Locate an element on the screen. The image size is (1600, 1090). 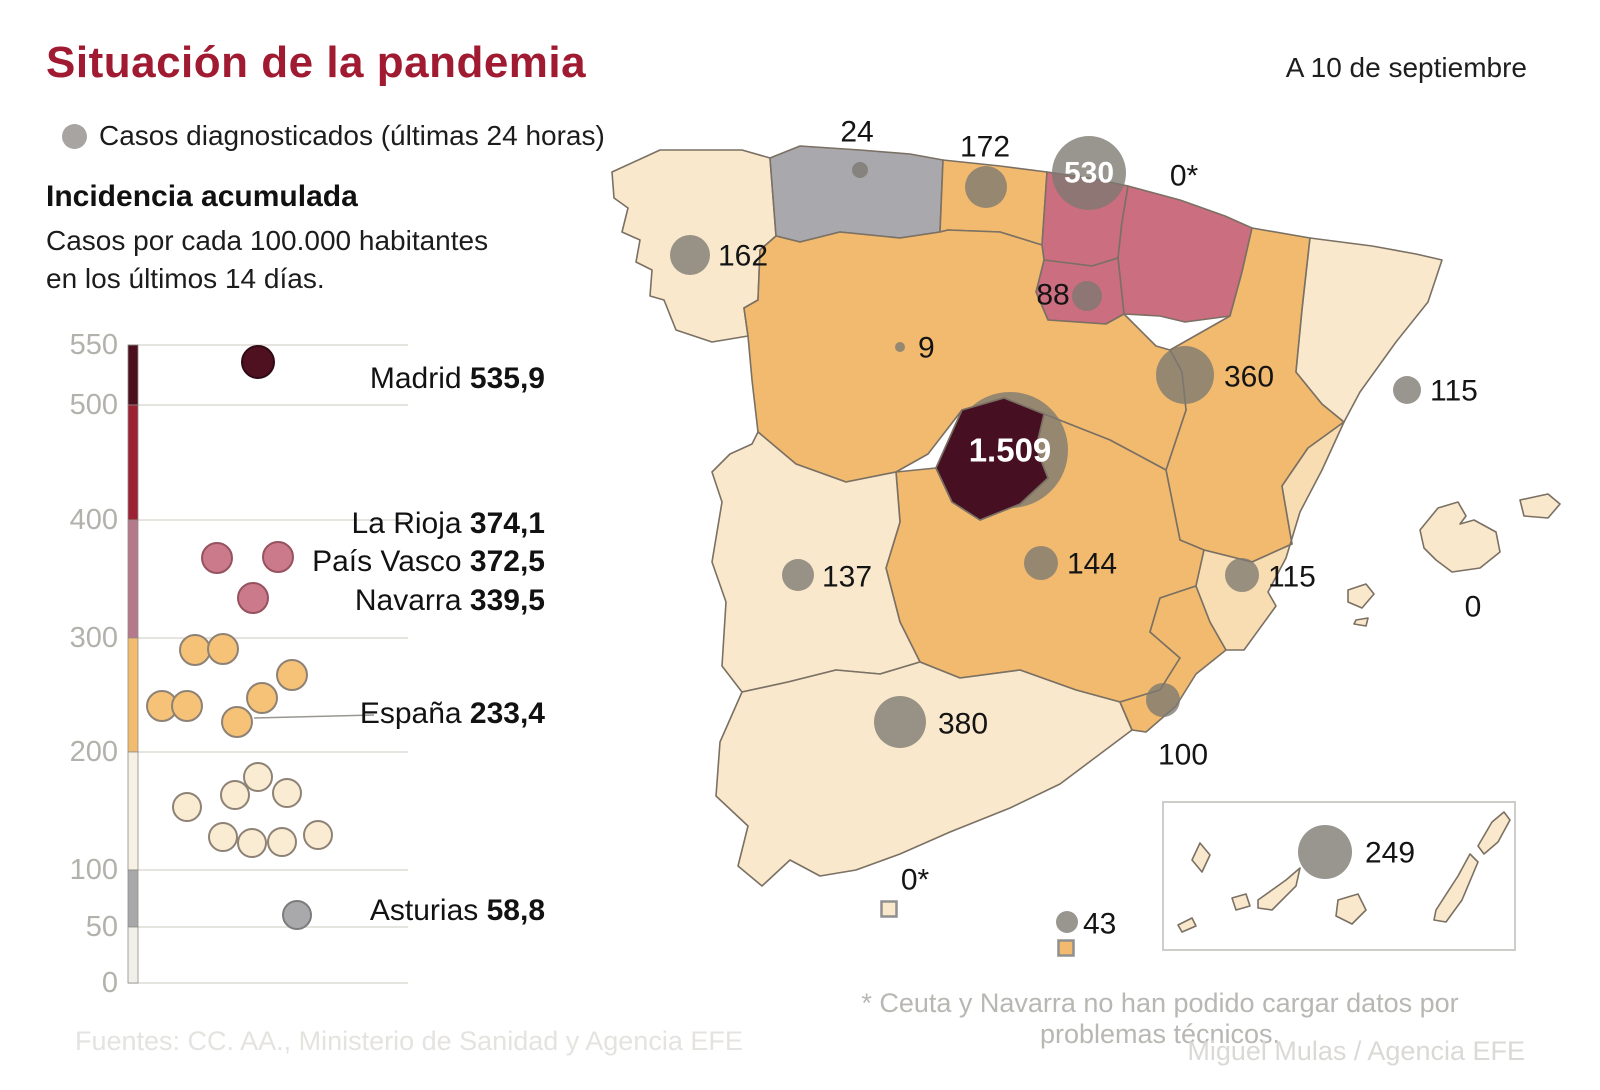
cases-bubble-extremadura is located at coordinates (798, 575).